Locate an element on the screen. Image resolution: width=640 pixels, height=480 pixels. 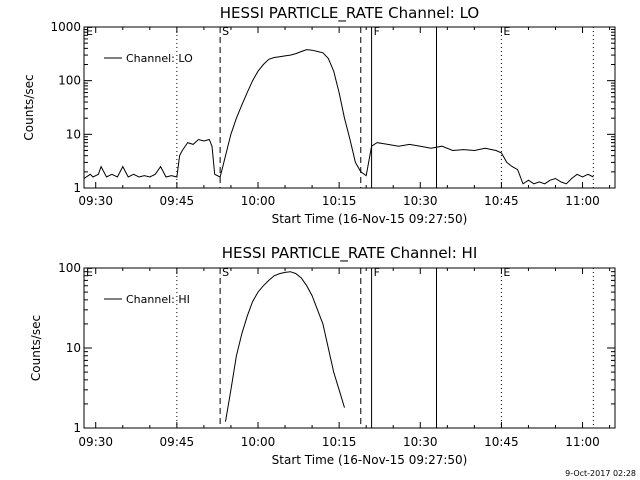
footer-timestamp: 9-Oct-2017 02:28 is located at coordinates (600, 473).